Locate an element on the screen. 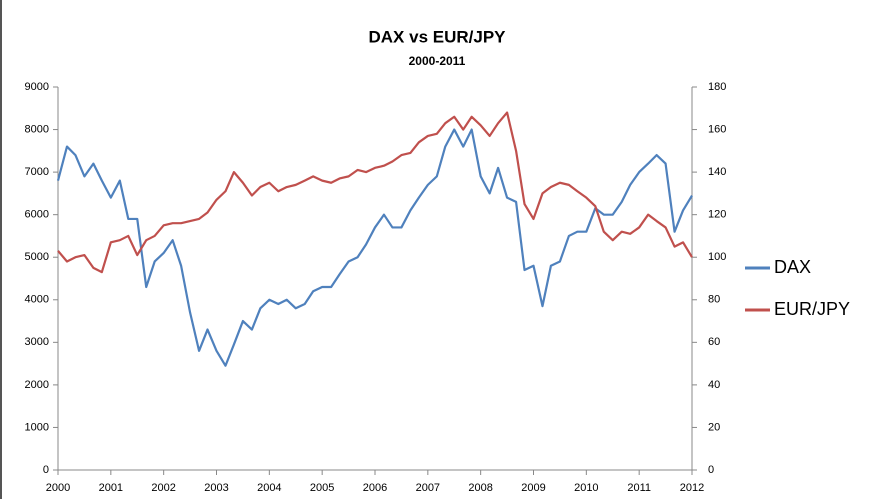  y-tick-label: 9000 is located at coordinates (37, 87).